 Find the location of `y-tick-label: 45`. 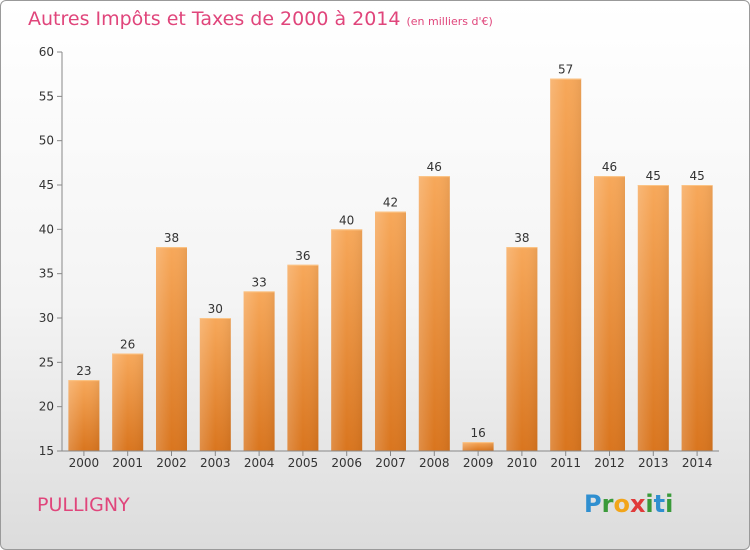

y-tick-label: 45 is located at coordinates (46, 185).